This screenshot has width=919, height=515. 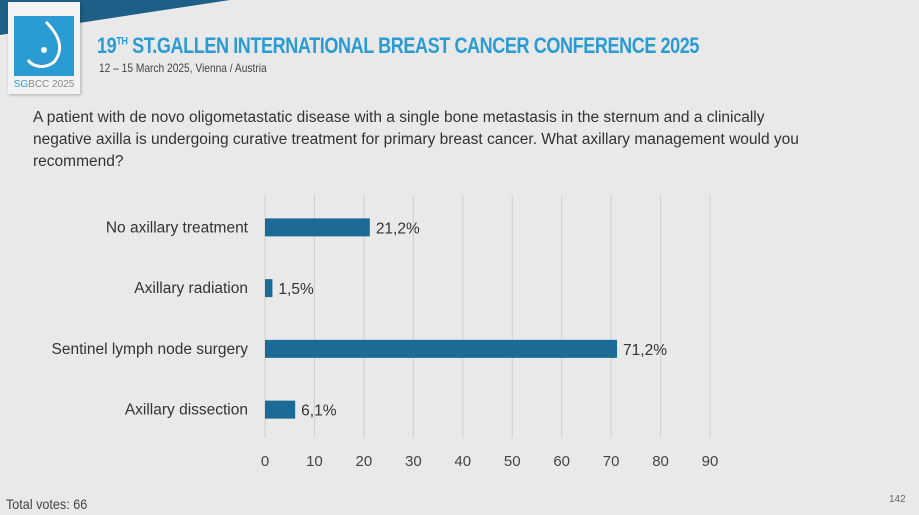 What do you see at coordinates (561, 461) in the screenshot?
I see `x-tick-label: 60` at bounding box center [561, 461].